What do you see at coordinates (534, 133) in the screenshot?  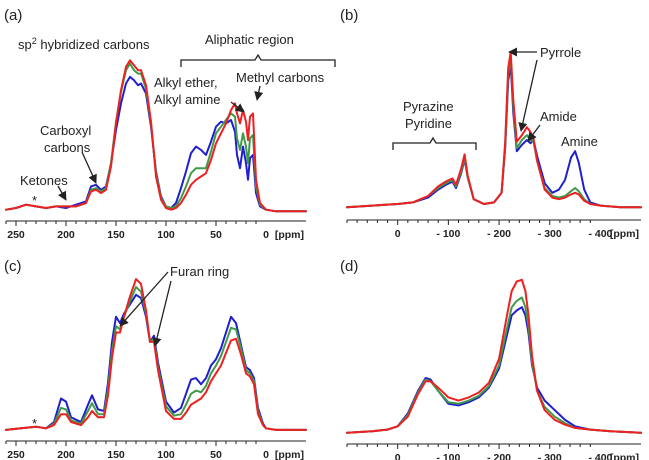 I see `amide-arrow` at bounding box center [534, 133].